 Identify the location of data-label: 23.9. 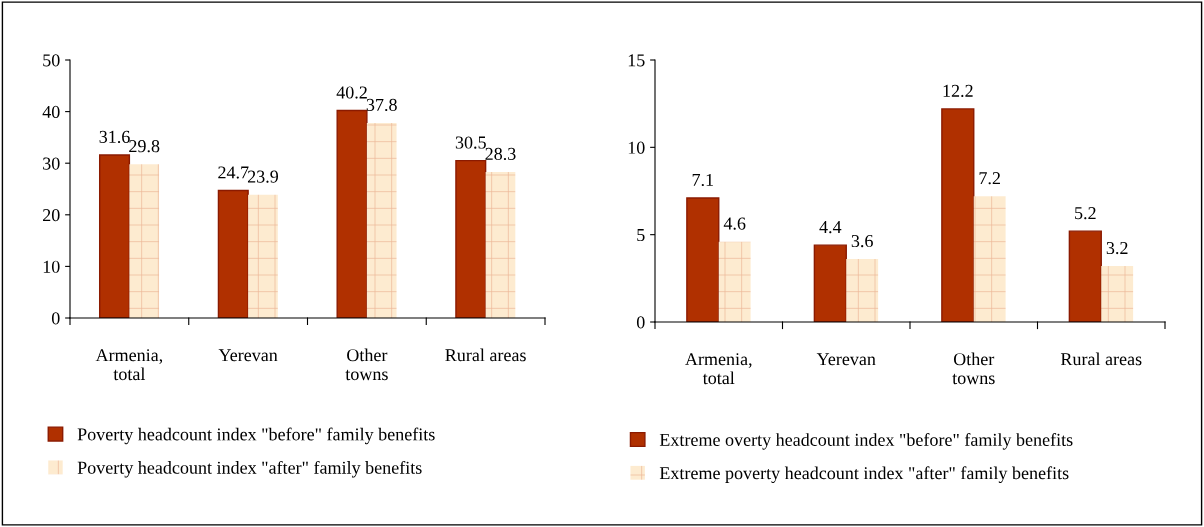
(263, 176).